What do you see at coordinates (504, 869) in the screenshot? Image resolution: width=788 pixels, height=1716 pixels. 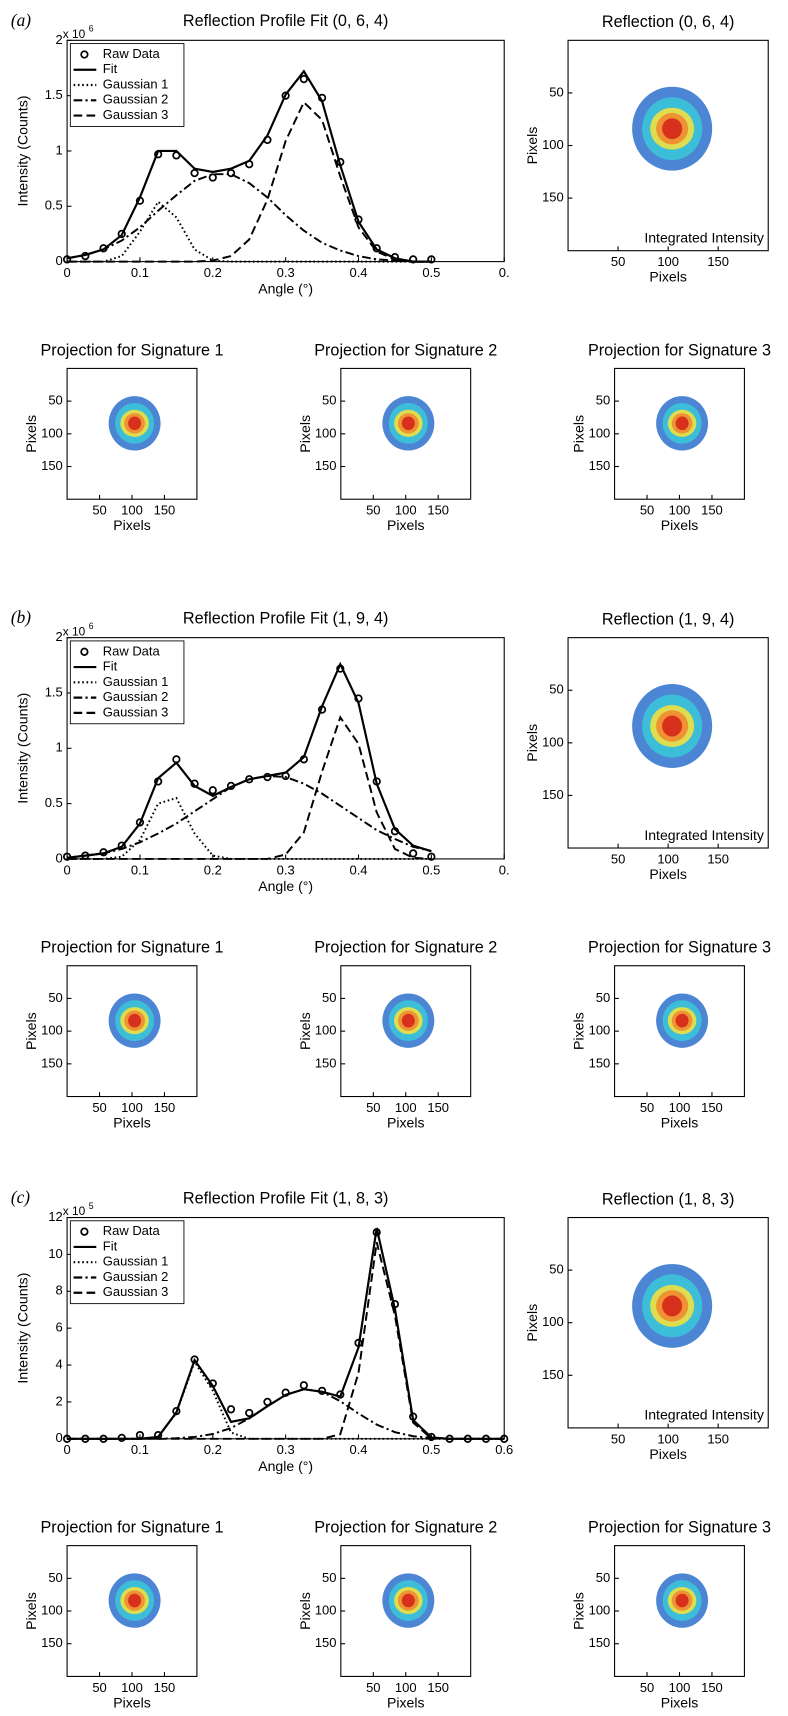 I see `x-tick-label: 0.` at bounding box center [504, 869].